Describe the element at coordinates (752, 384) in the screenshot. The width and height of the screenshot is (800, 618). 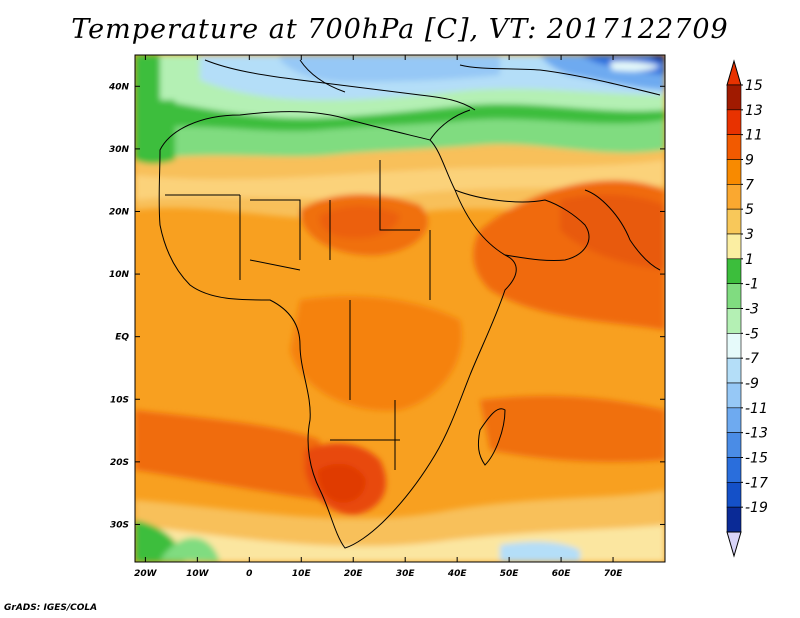
I see `colorbar-label: -9` at that location.